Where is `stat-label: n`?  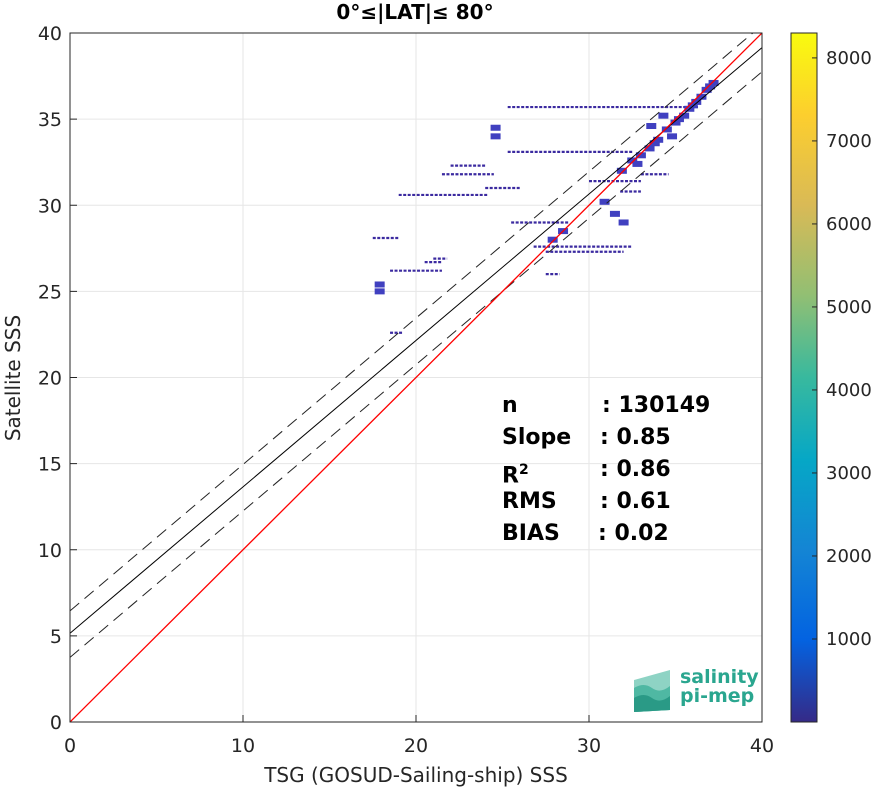 stat-label: n is located at coordinates (510, 405).